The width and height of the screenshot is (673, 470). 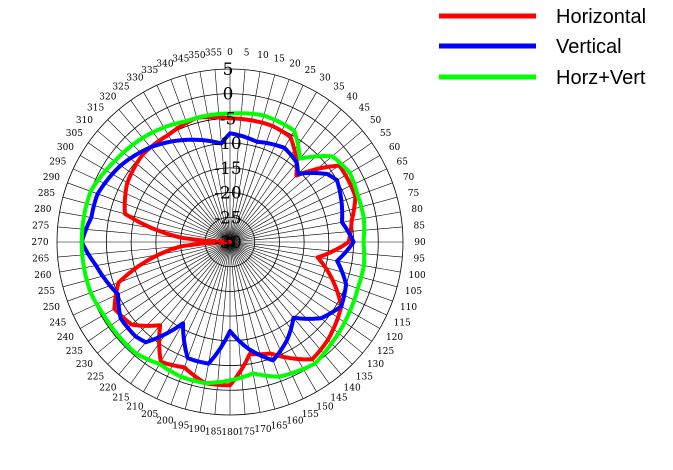 I want to click on angle-tick-label: 95, so click(x=420, y=260).